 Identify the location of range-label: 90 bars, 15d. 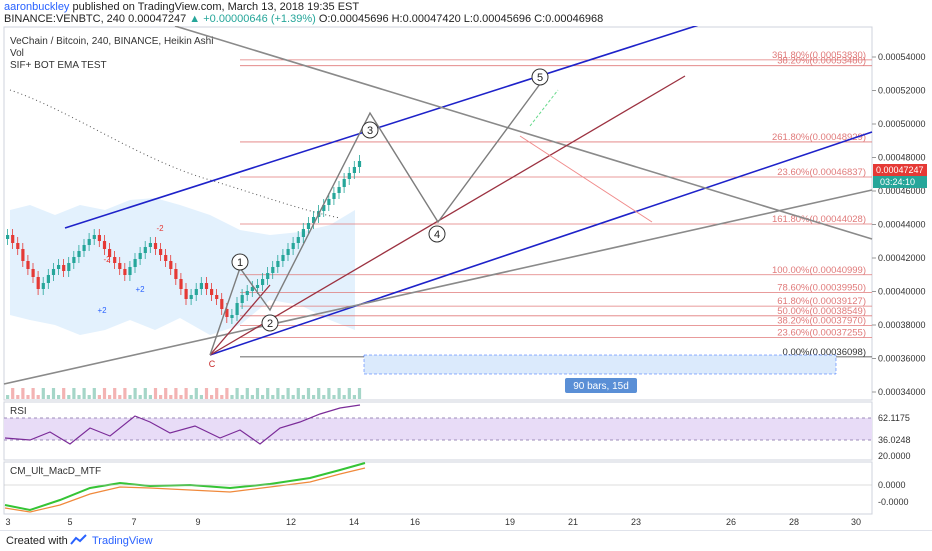
(601, 386).